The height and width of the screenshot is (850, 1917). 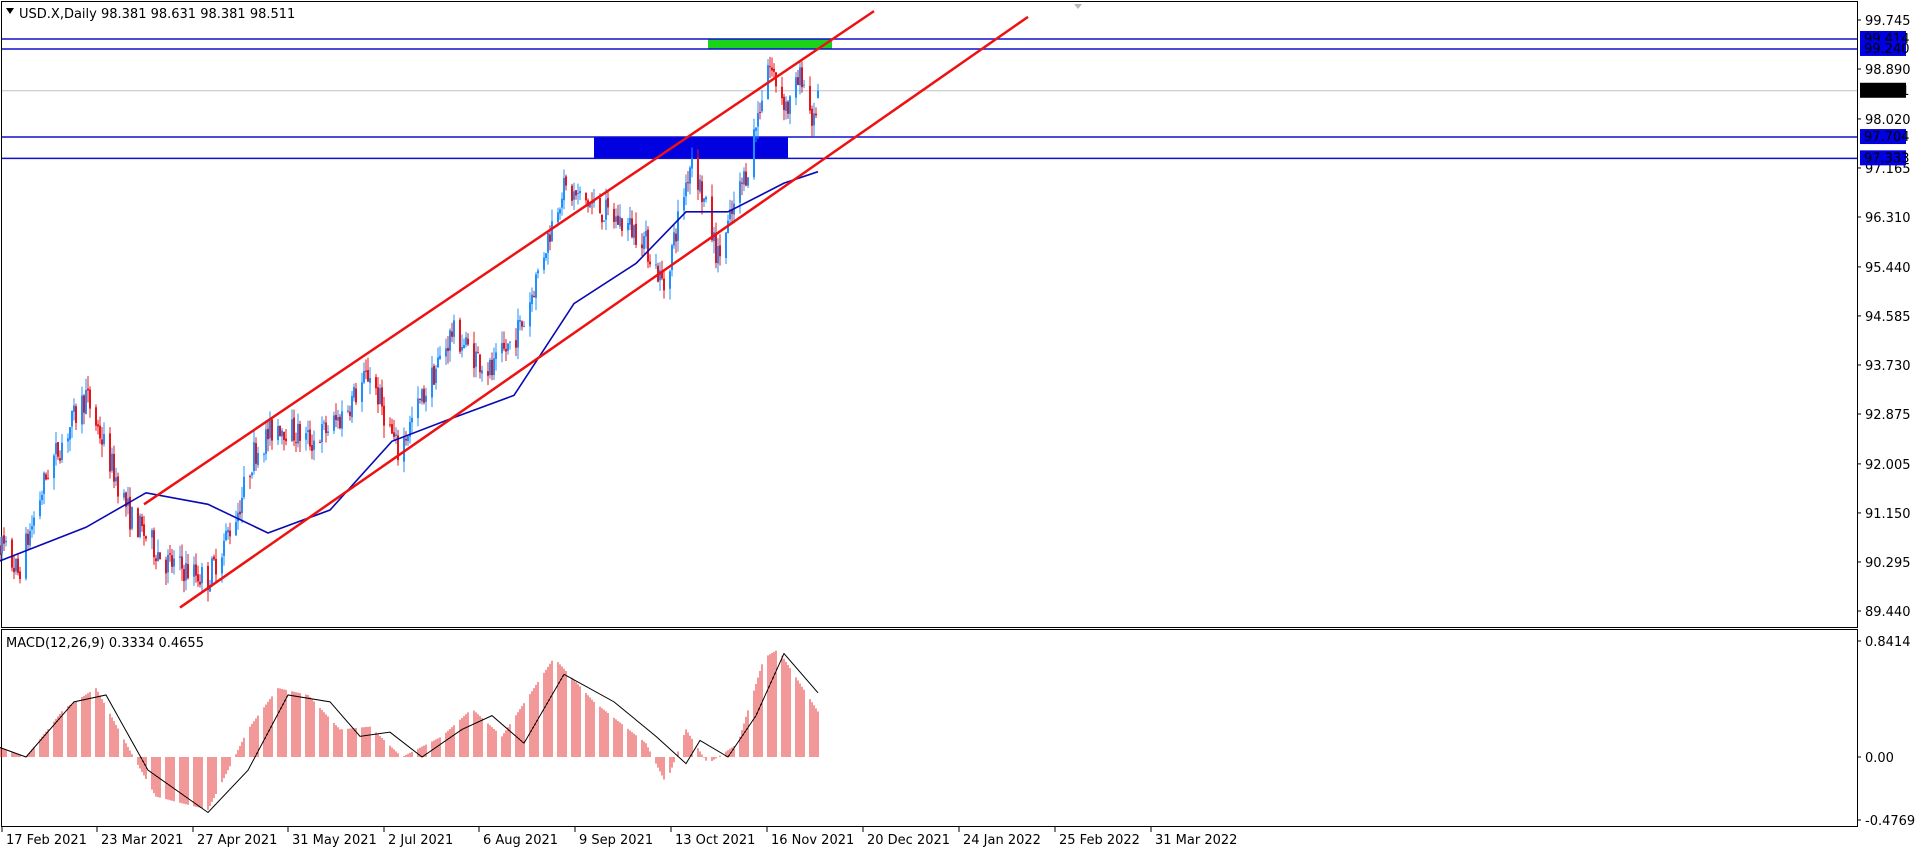 I want to click on levels-layer, so click(x=929, y=99).